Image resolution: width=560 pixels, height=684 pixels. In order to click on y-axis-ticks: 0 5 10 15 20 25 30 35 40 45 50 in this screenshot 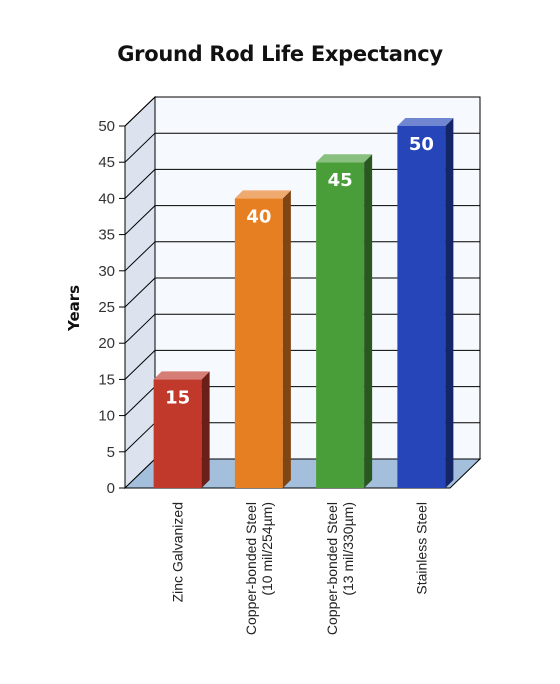, I will do `click(111, 307)`.